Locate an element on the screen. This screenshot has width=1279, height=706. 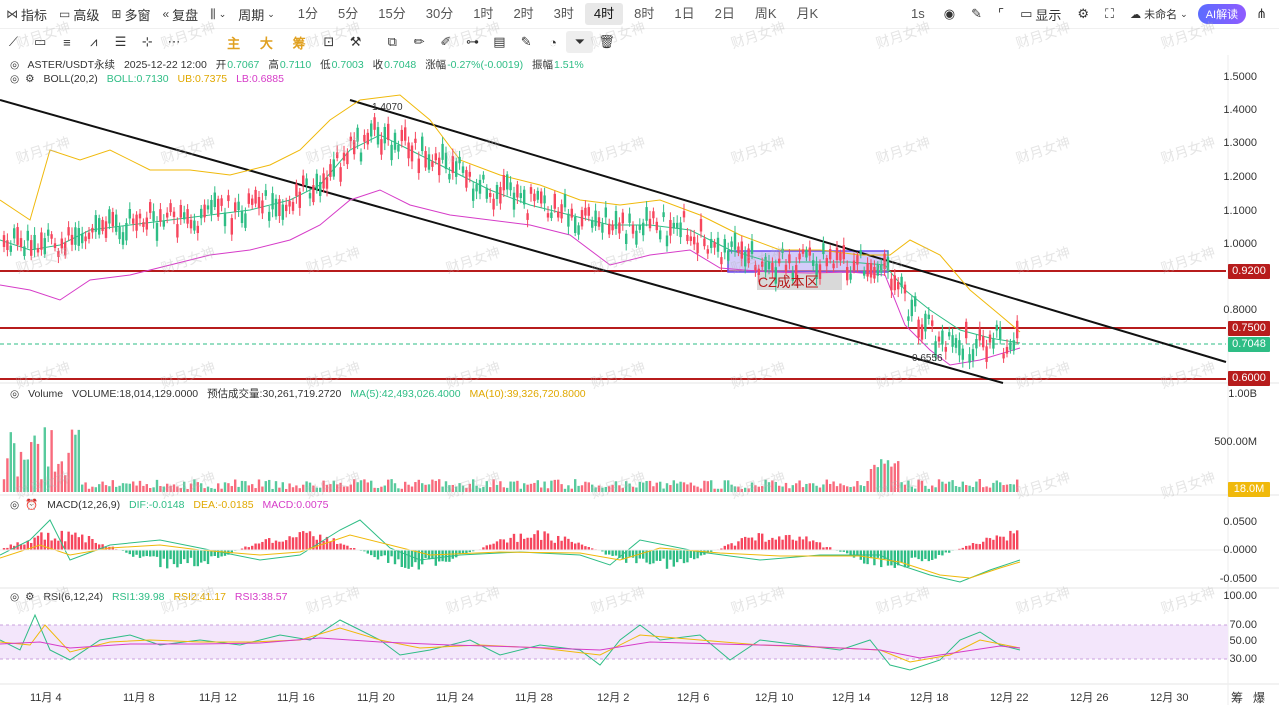
time-axis-label: 11月 28 is located at coordinates (534, 697).